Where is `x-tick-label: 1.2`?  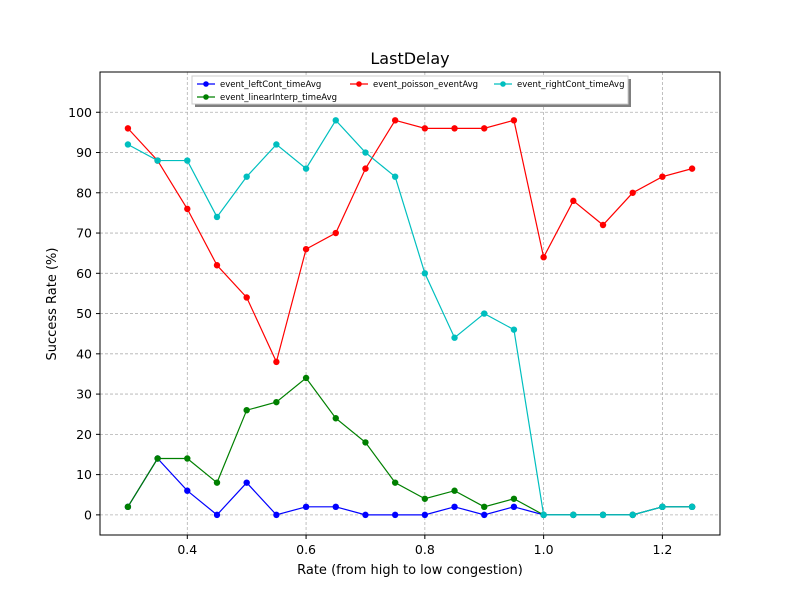 x-tick-label: 1.2 is located at coordinates (662, 549).